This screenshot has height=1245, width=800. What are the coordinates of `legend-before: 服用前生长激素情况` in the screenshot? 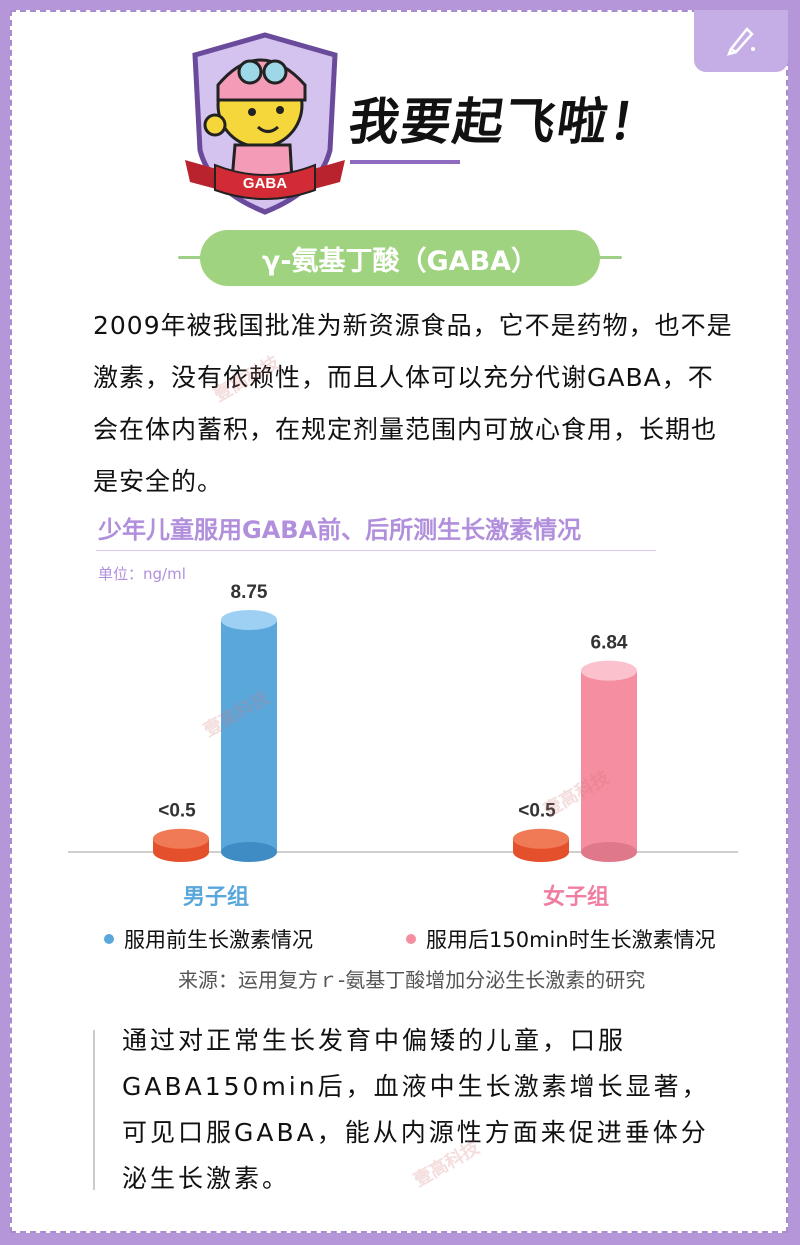 It's located at (208, 939).